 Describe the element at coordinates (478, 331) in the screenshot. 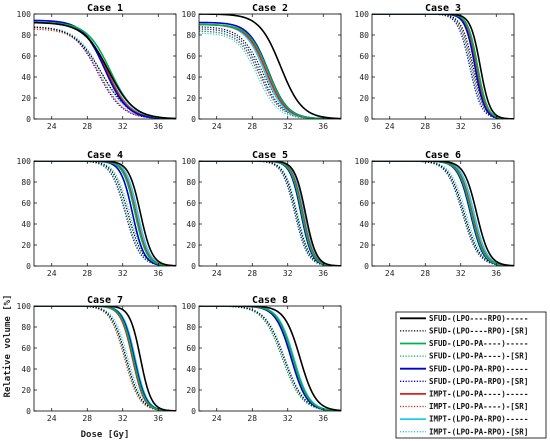

I see `legend-label: SFUD-(LPO----RPO)-[SR]` at that location.